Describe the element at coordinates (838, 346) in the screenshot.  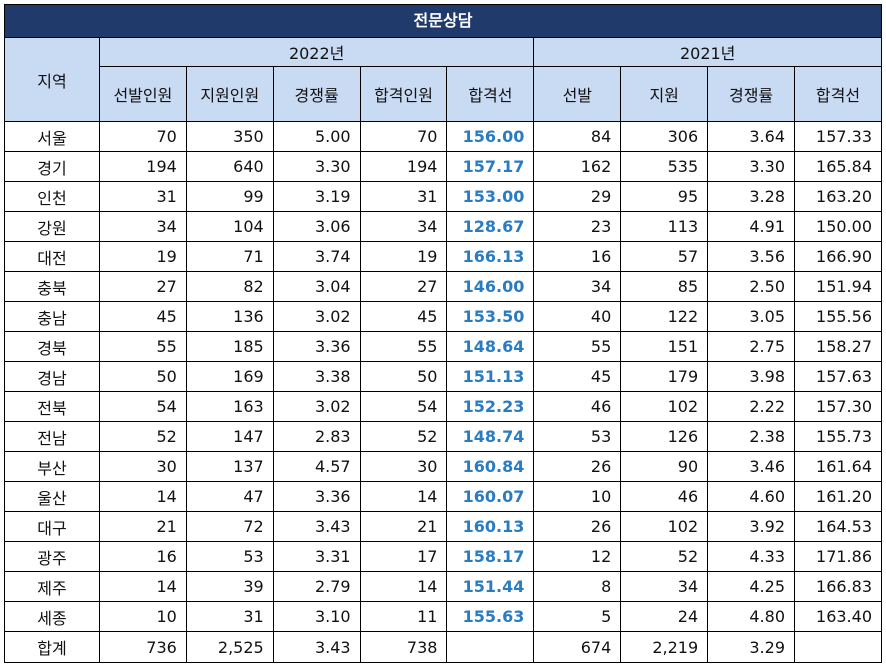
I see `value-cell: 158.27` at that location.